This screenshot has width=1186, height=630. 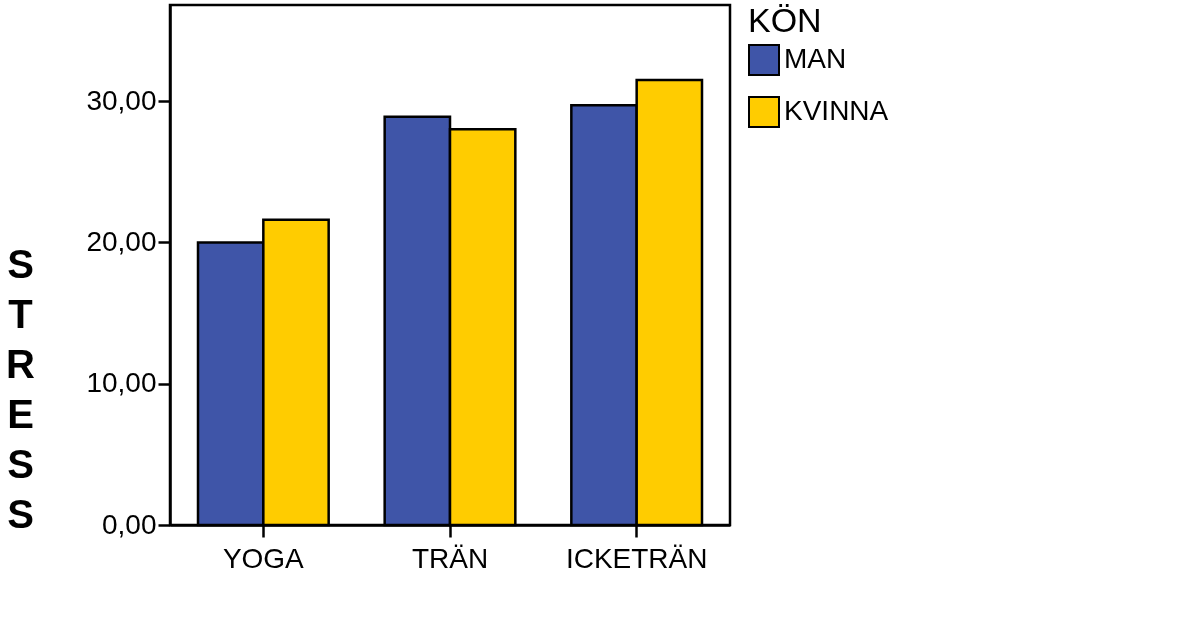 What do you see at coordinates (263, 558) in the screenshot?
I see `x-tick-label: YOGA` at bounding box center [263, 558].